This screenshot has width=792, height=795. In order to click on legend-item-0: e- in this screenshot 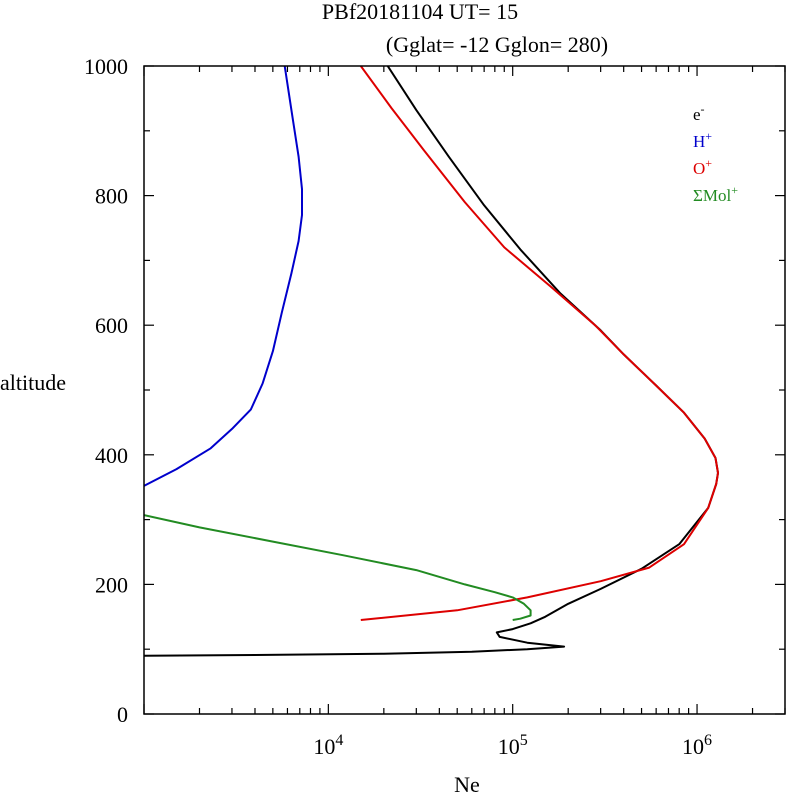, I will do `click(699, 113)`.